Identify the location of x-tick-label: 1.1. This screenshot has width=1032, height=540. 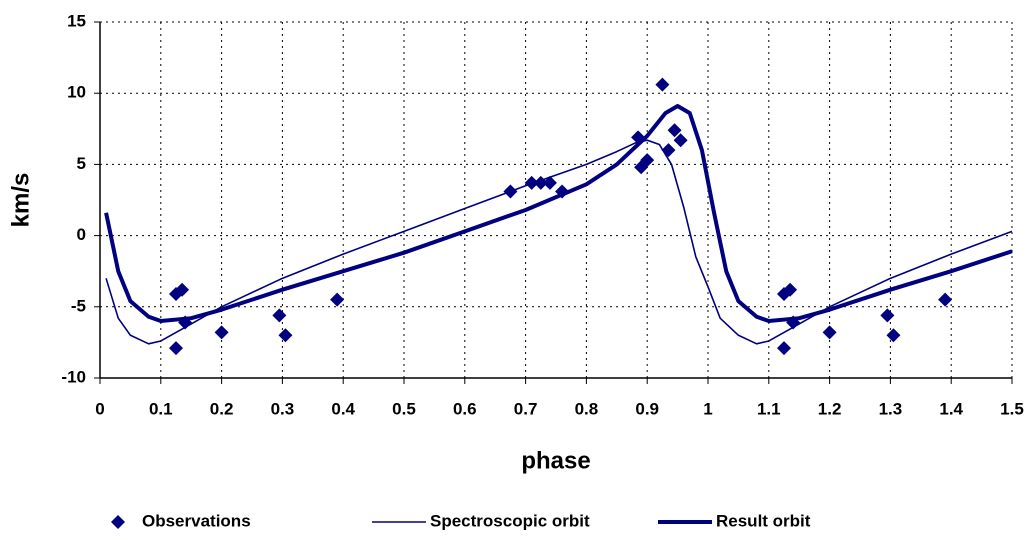
(769, 408).